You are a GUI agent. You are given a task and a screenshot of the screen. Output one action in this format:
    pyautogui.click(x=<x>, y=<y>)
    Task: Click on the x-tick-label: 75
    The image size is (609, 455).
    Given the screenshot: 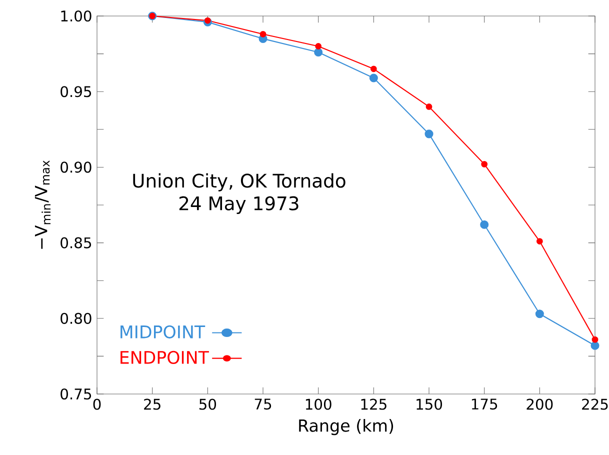 What is the action you would take?
    pyautogui.click(x=263, y=404)
    